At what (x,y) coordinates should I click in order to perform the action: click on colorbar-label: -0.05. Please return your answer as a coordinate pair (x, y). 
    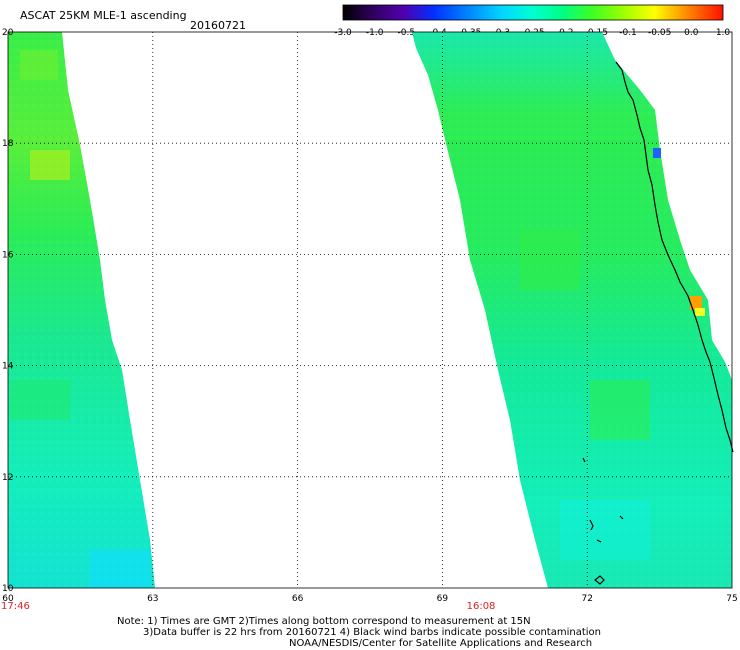
    Looking at the image, I should click on (659, 33).